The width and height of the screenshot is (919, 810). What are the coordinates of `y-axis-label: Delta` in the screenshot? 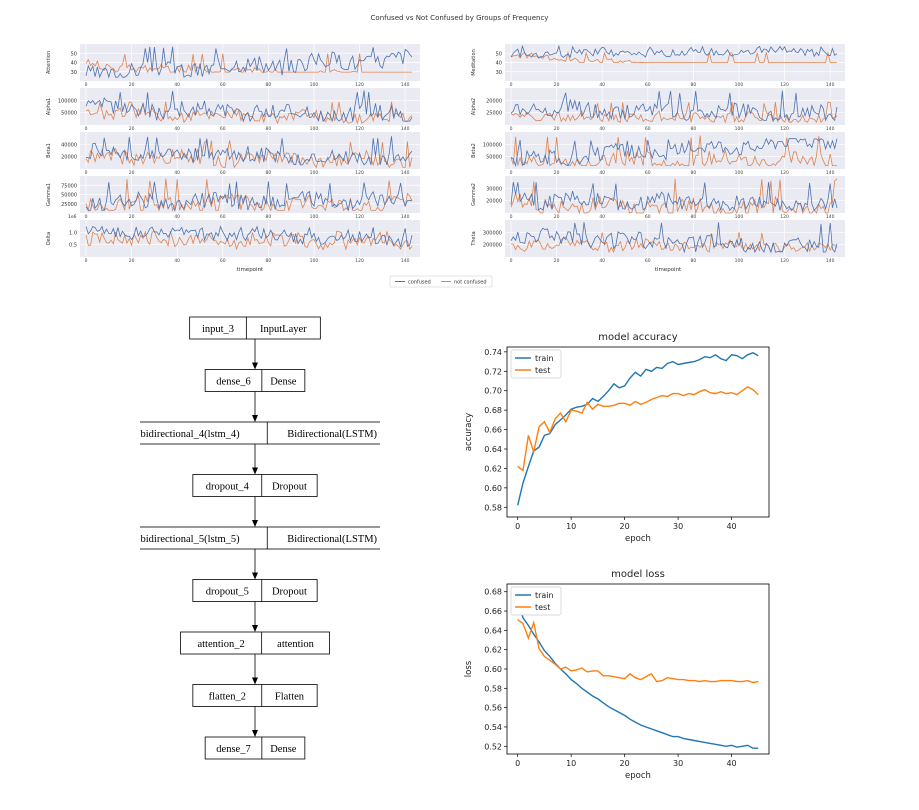 It's located at (49, 238).